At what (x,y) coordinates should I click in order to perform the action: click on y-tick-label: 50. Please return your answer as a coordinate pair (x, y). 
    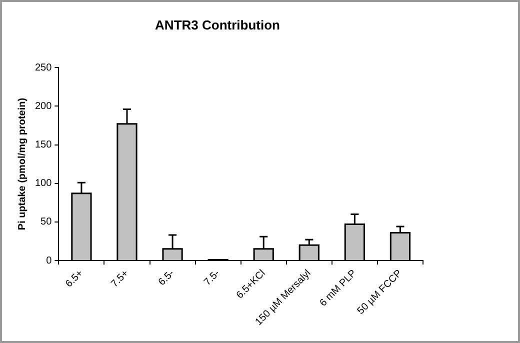
    Looking at the image, I should click on (46, 222).